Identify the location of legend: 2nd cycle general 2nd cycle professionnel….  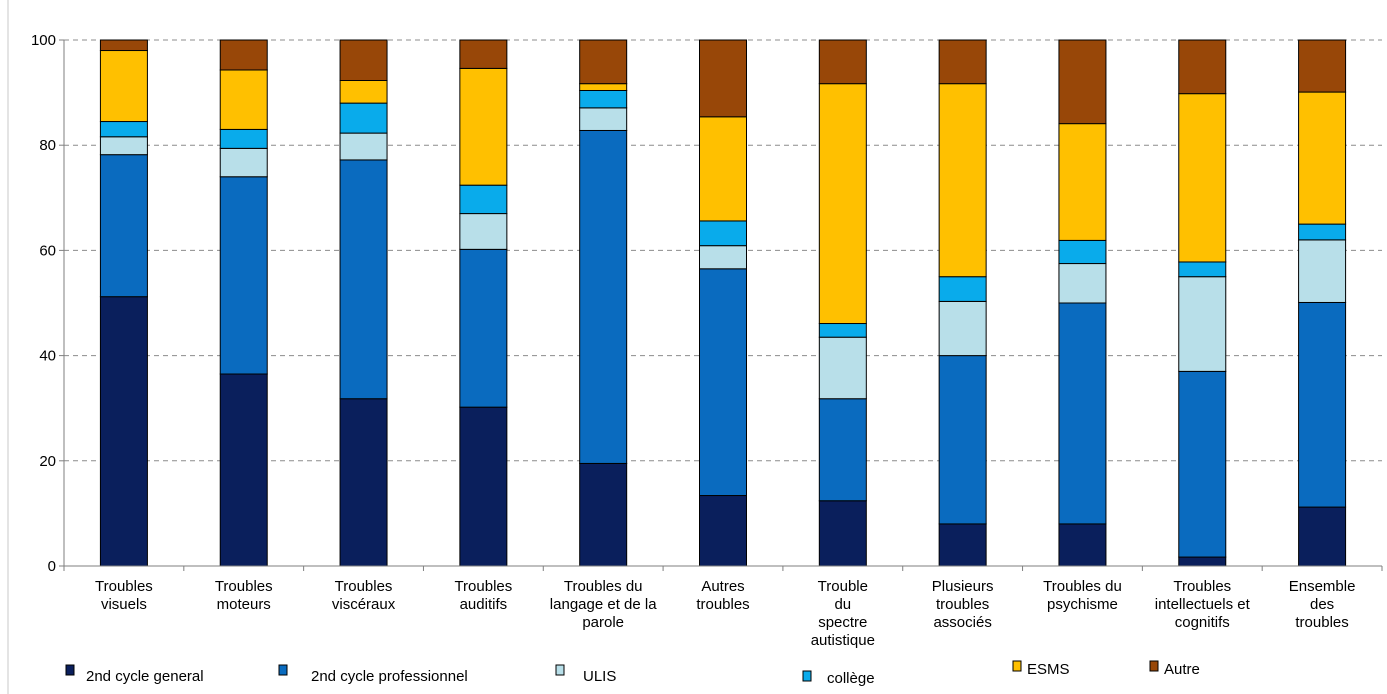
(632, 673).